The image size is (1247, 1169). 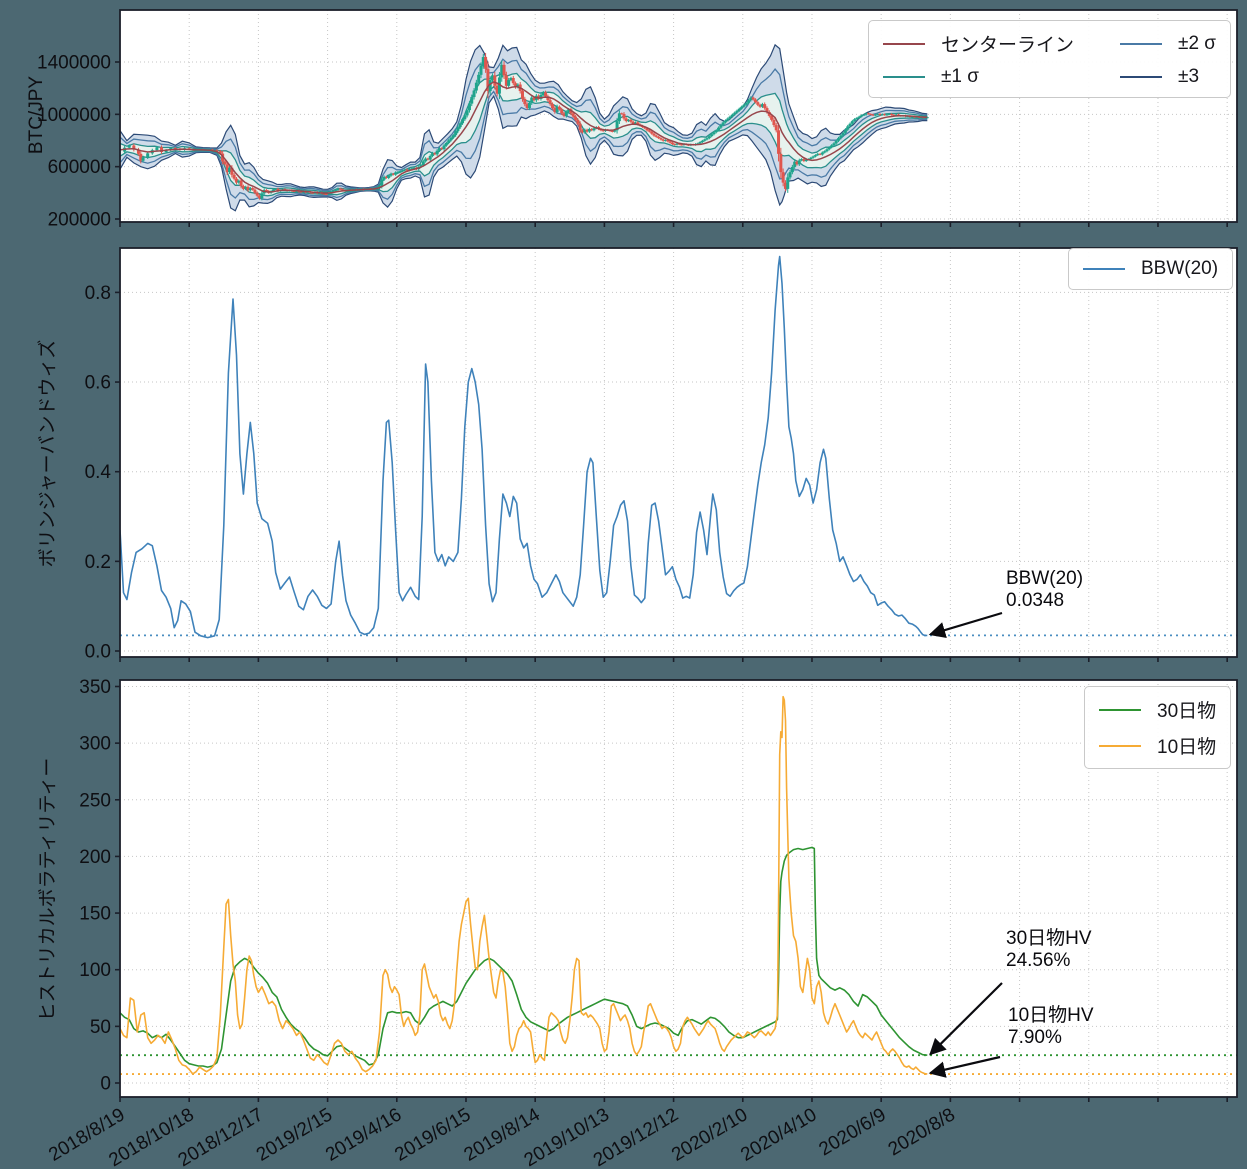 What do you see at coordinates (1120, 709) in the screenshot?
I see `hv30-swatch-icon` at bounding box center [1120, 709].